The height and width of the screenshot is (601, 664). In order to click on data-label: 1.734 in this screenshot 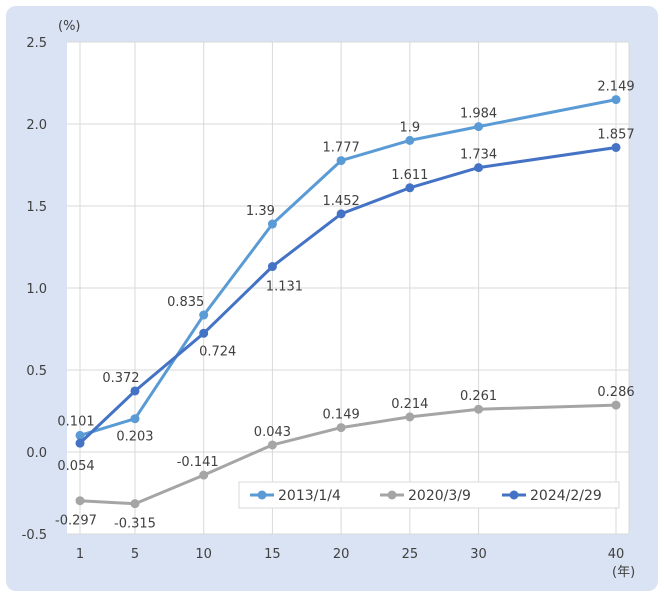, I will do `click(478, 155)`.